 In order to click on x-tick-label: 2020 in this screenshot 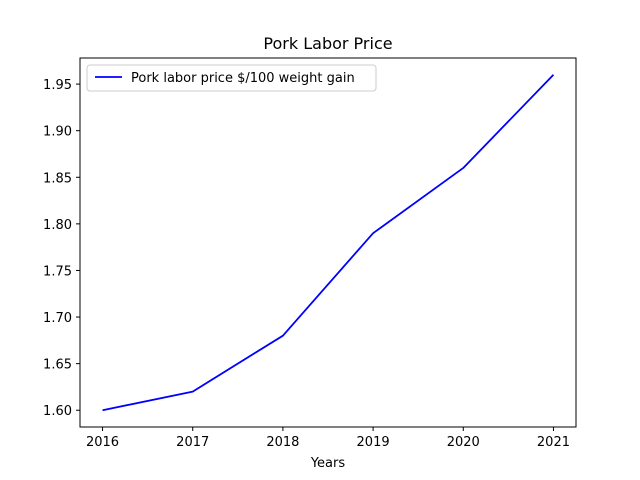, I will do `click(463, 442)`.